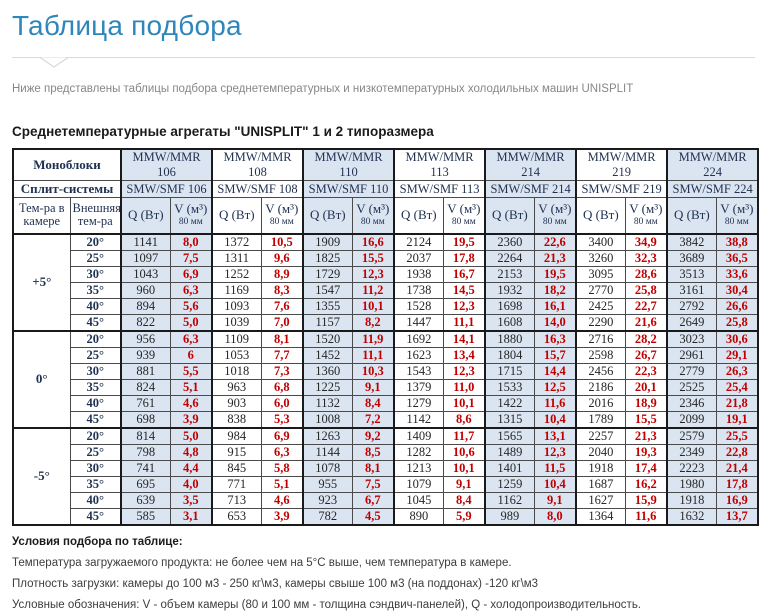 Image resolution: width=765 pixels, height=611 pixels. What do you see at coordinates (282, 387) in the screenshot?
I see `v-value-cell: 6,8` at bounding box center [282, 387].